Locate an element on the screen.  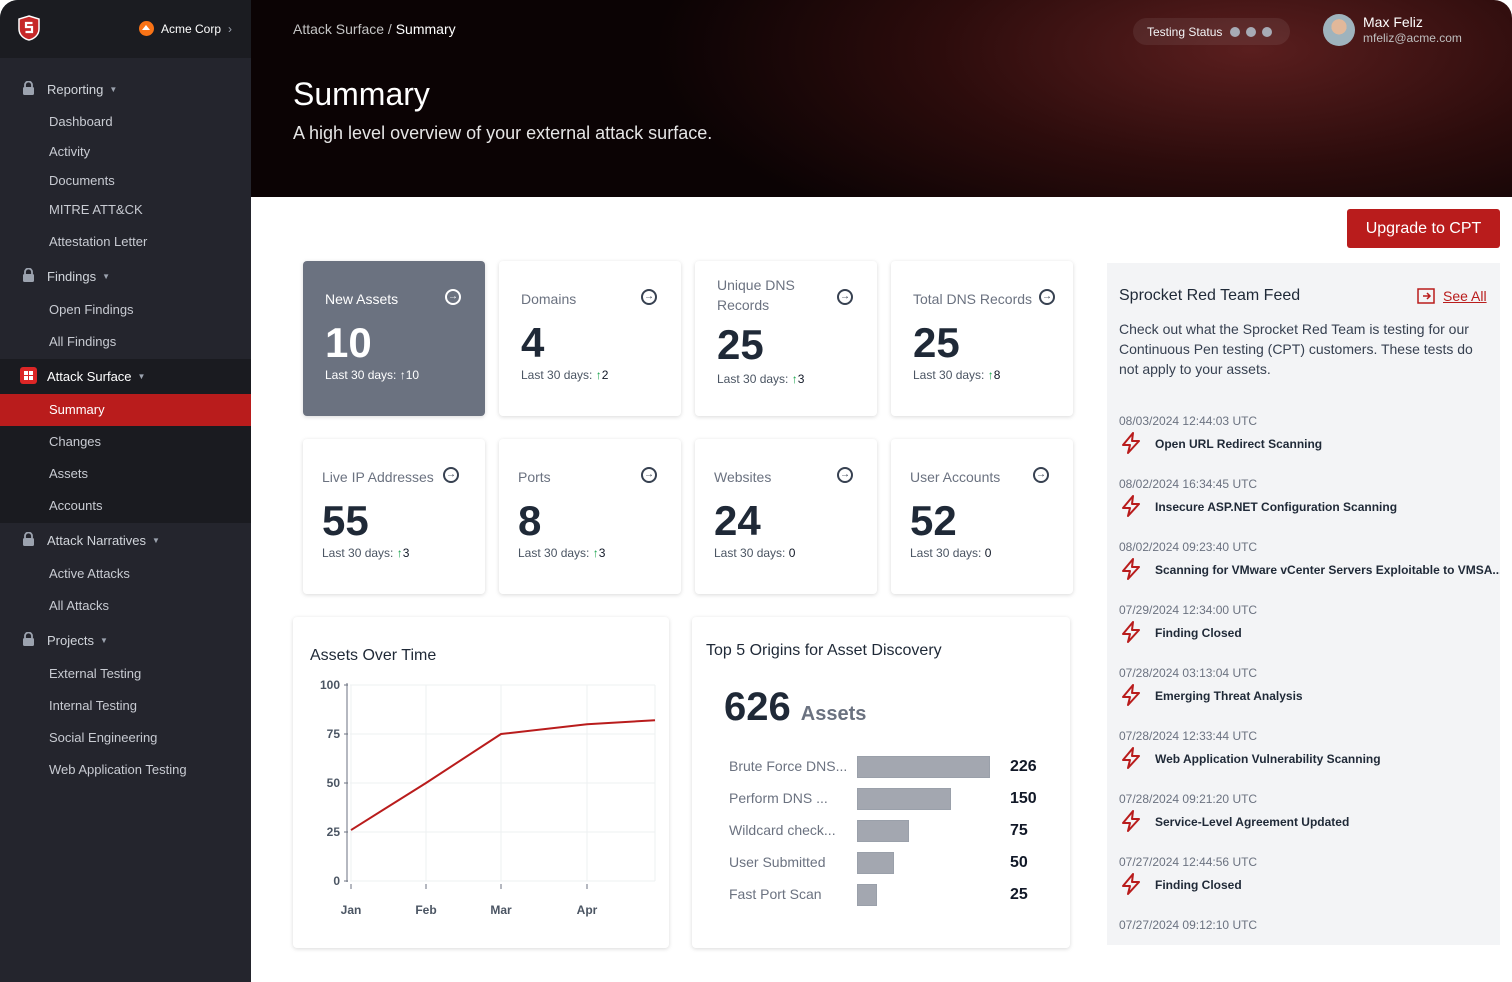
sidebar-item-mitre-att-ck: MITRE ATT&CK is located at coordinates (96, 209).